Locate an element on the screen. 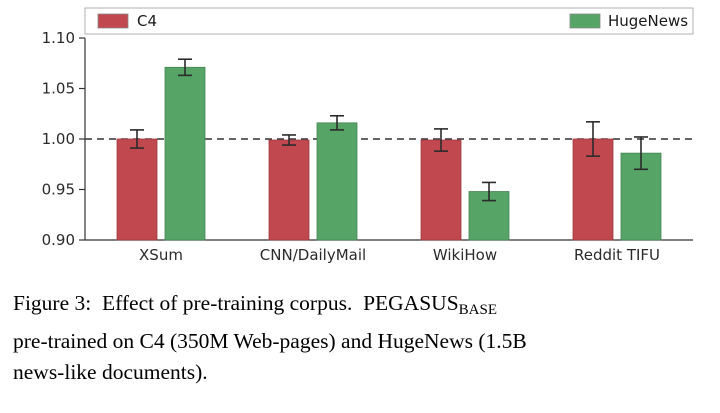 The width and height of the screenshot is (720, 413). legend-label-hugenews: HugeNews is located at coordinates (648, 21).